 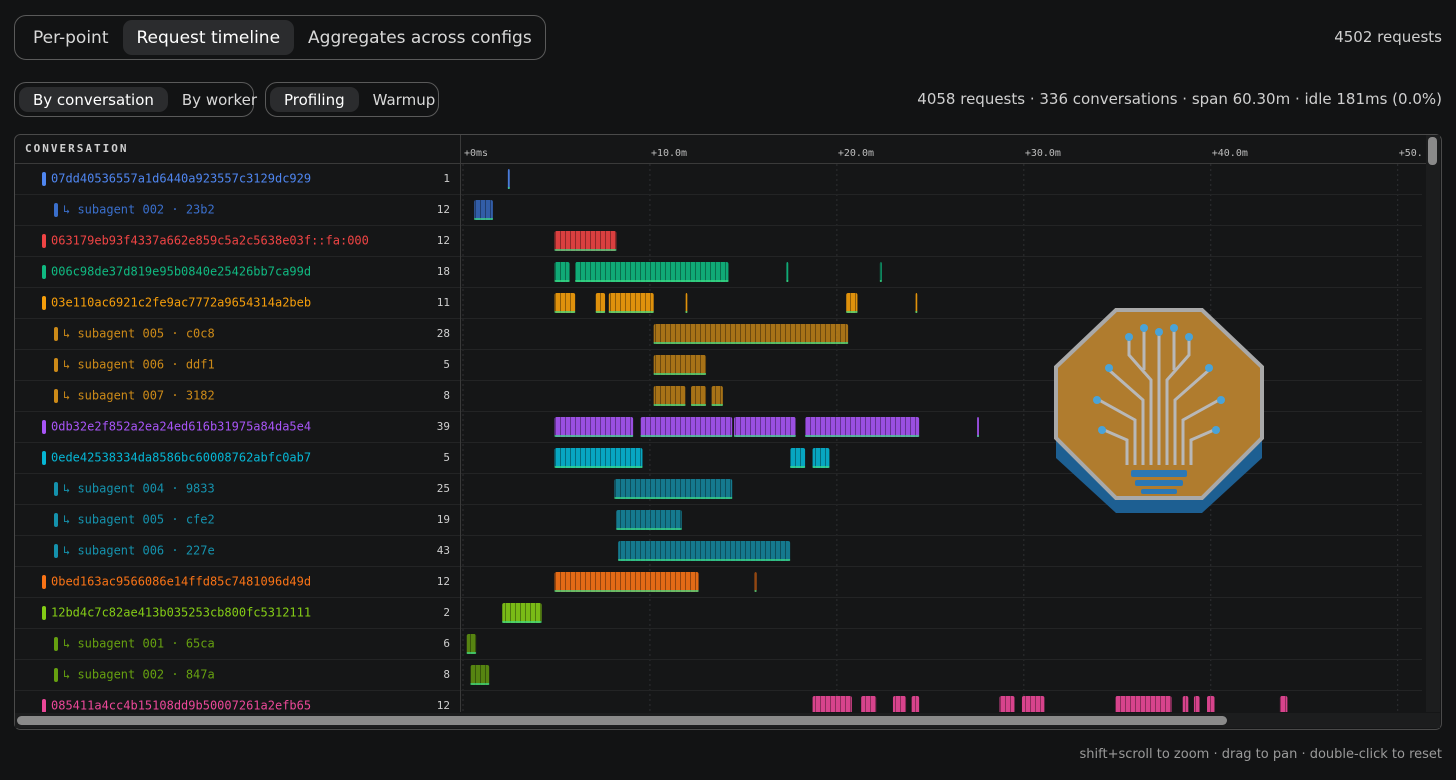 What do you see at coordinates (181, 427) in the screenshot?
I see `row-label: 0db32e2f852a2ea24ed616b31975a84da5e4` at bounding box center [181, 427].